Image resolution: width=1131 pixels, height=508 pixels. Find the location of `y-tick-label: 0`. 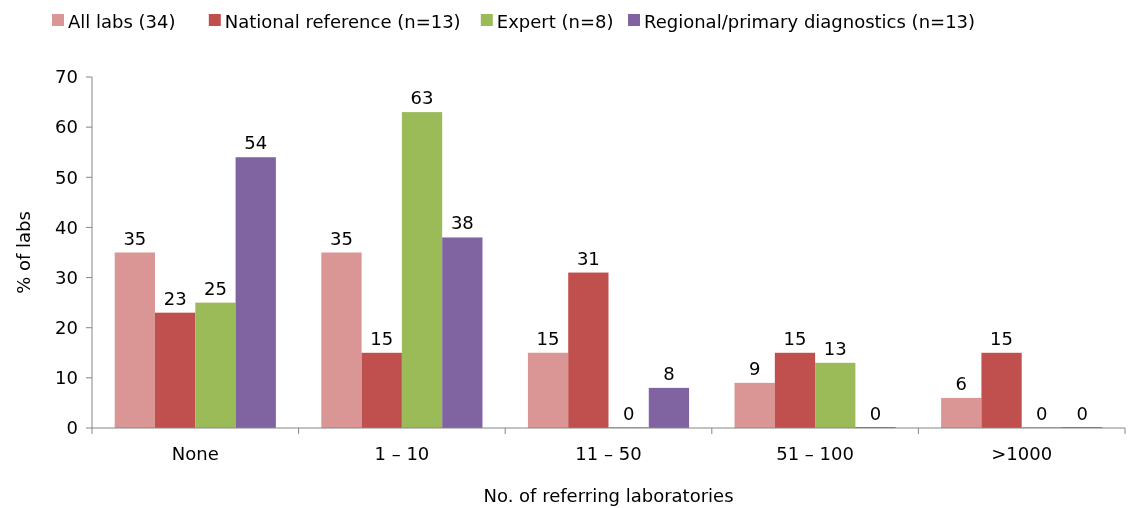

y-tick-label: 0 is located at coordinates (72, 428).